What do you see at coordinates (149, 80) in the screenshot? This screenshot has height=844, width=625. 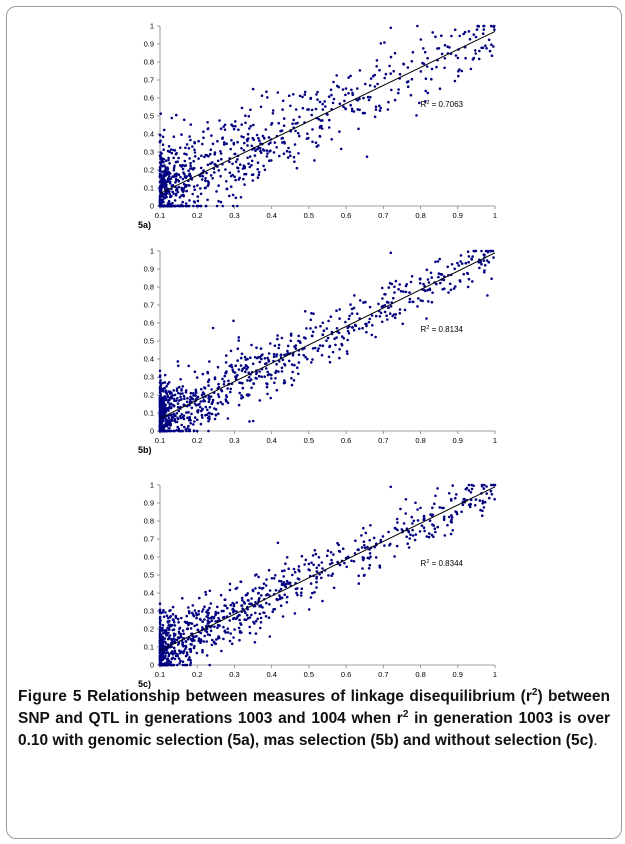 I see `y-tick-label: 0.7` at bounding box center [149, 80].